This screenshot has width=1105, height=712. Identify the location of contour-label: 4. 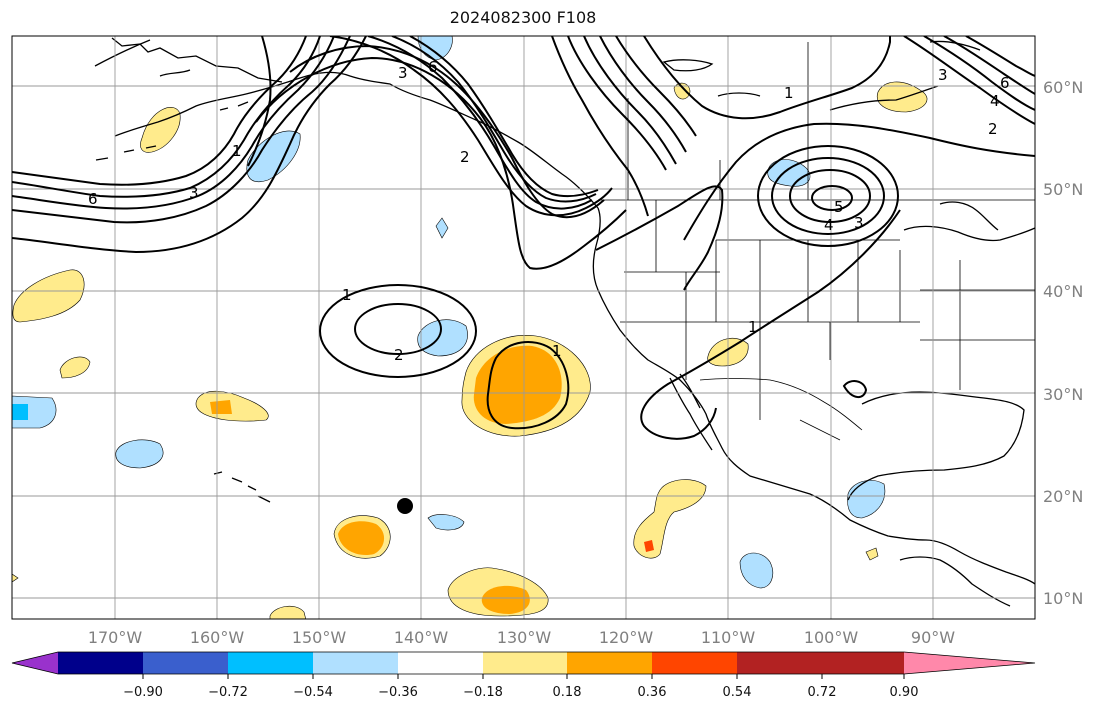
(995, 101).